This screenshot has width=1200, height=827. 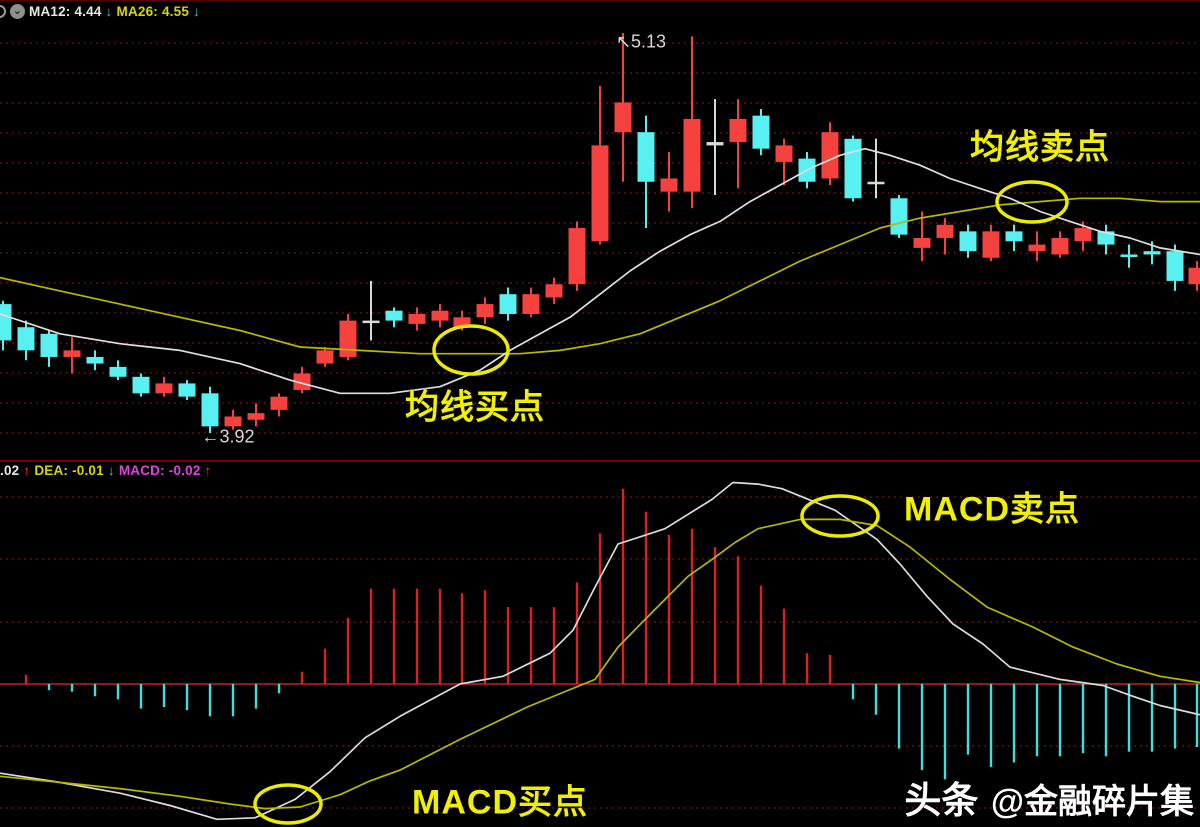 I want to click on macd-value: MACD: -0.02, so click(x=159, y=470).